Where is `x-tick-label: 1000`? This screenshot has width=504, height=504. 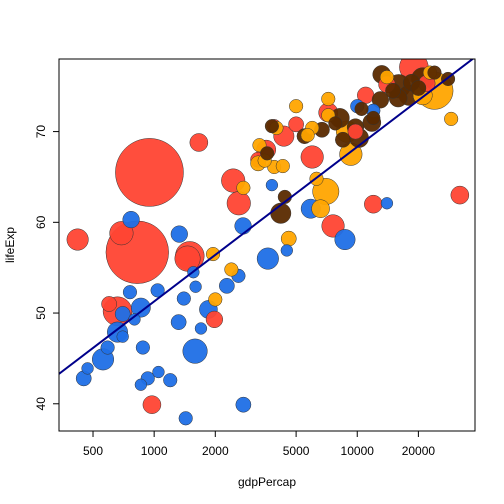
x-tick-label: 1000 is located at coordinates (154, 451).